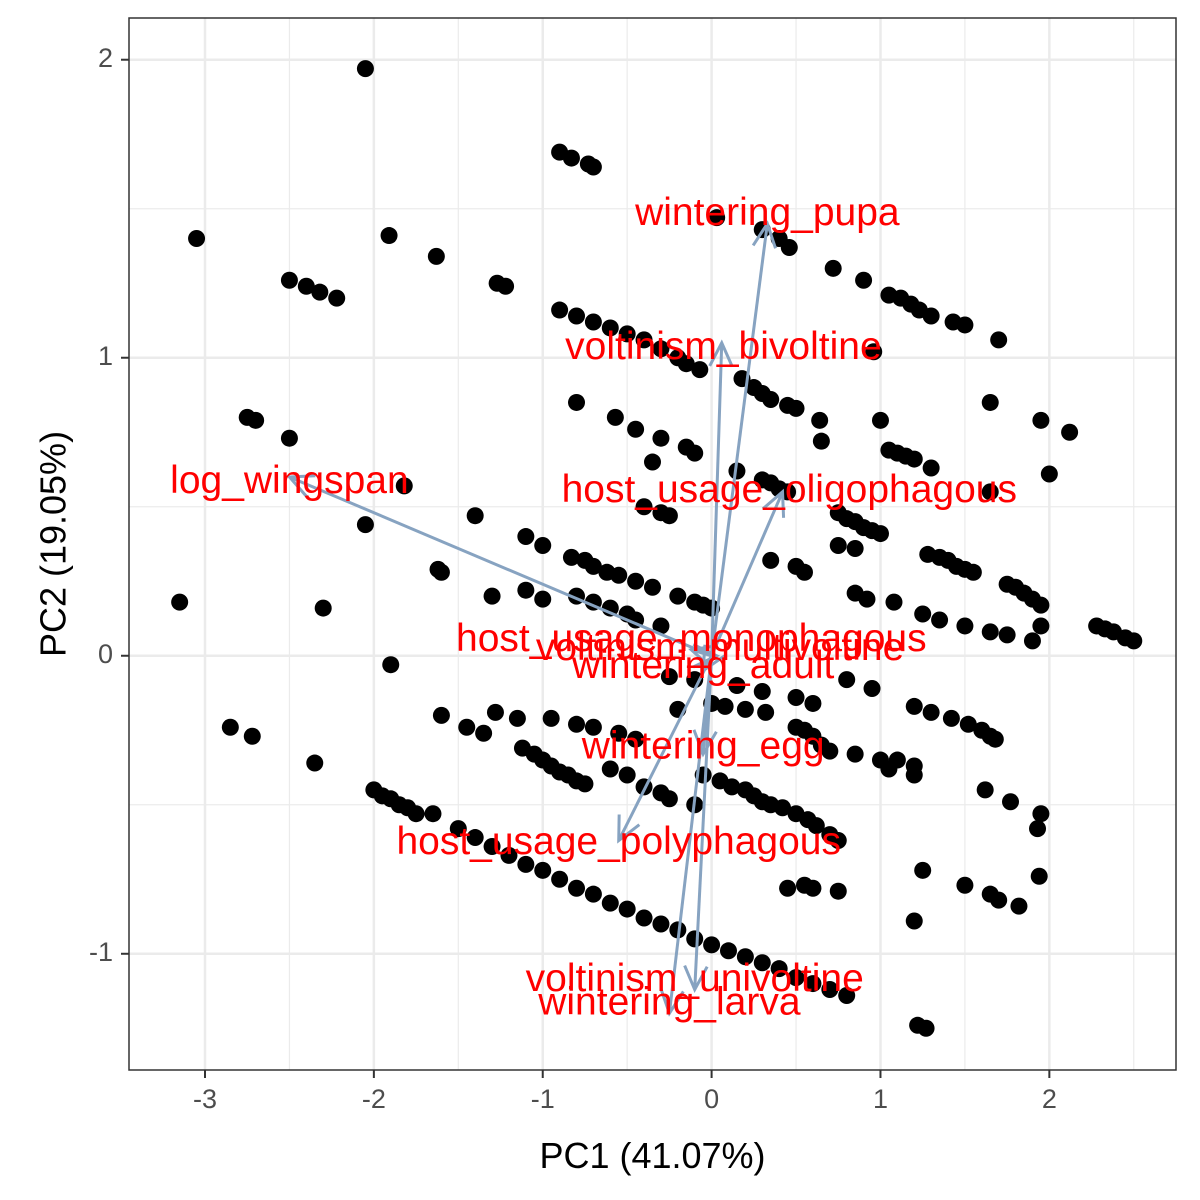 The image size is (1200, 1200). I want to click on loading-label: wintering_larva, so click(669, 1002).